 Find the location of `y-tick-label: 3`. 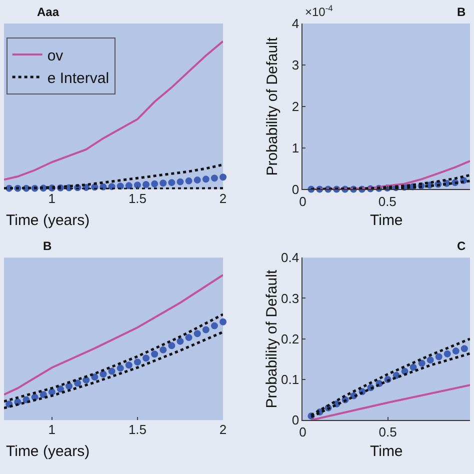

y-tick-label: 3 is located at coordinates (296, 64).